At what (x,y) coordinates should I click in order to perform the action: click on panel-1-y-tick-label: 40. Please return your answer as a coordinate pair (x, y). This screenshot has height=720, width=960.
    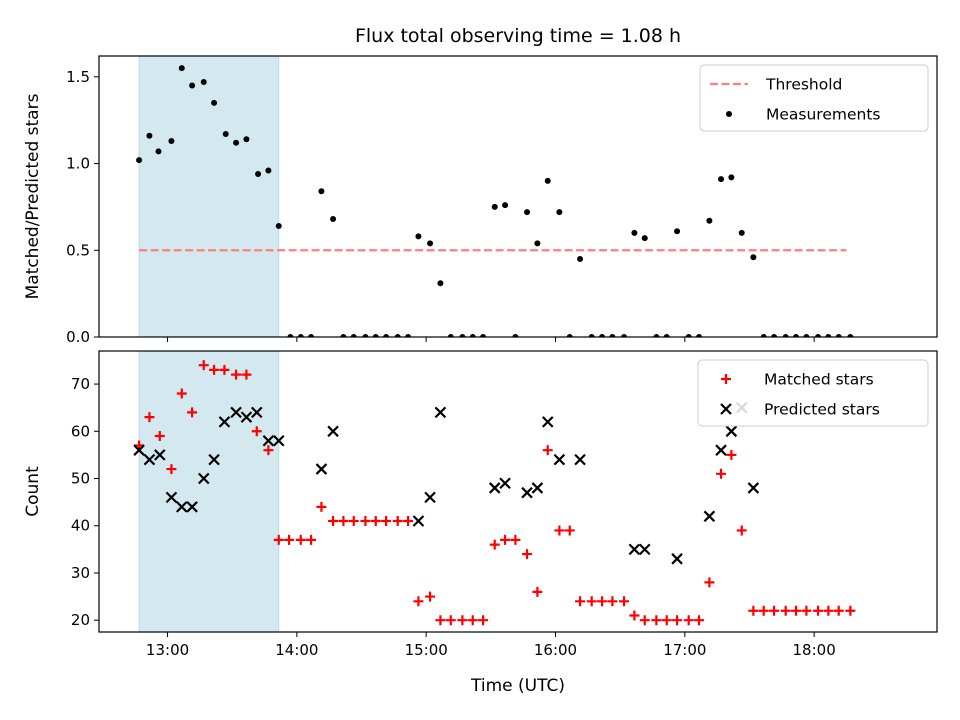
    Looking at the image, I should click on (80, 526).